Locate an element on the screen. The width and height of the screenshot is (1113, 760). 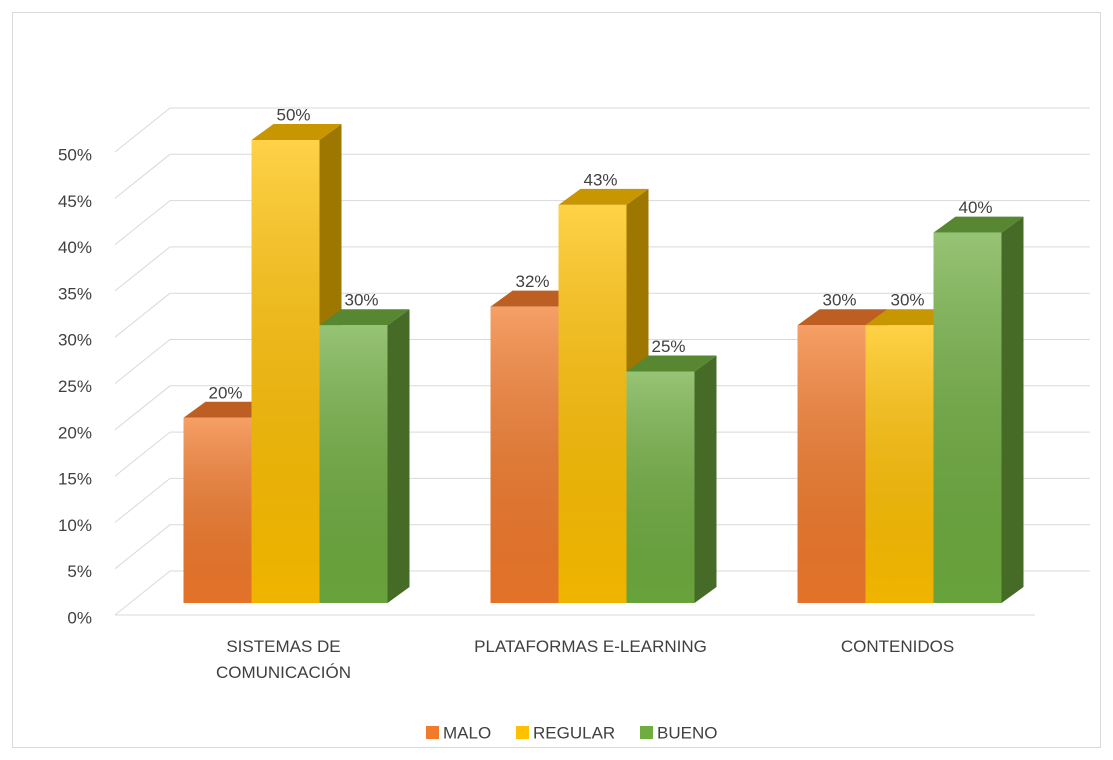
data-label: 32% is located at coordinates (532, 281).